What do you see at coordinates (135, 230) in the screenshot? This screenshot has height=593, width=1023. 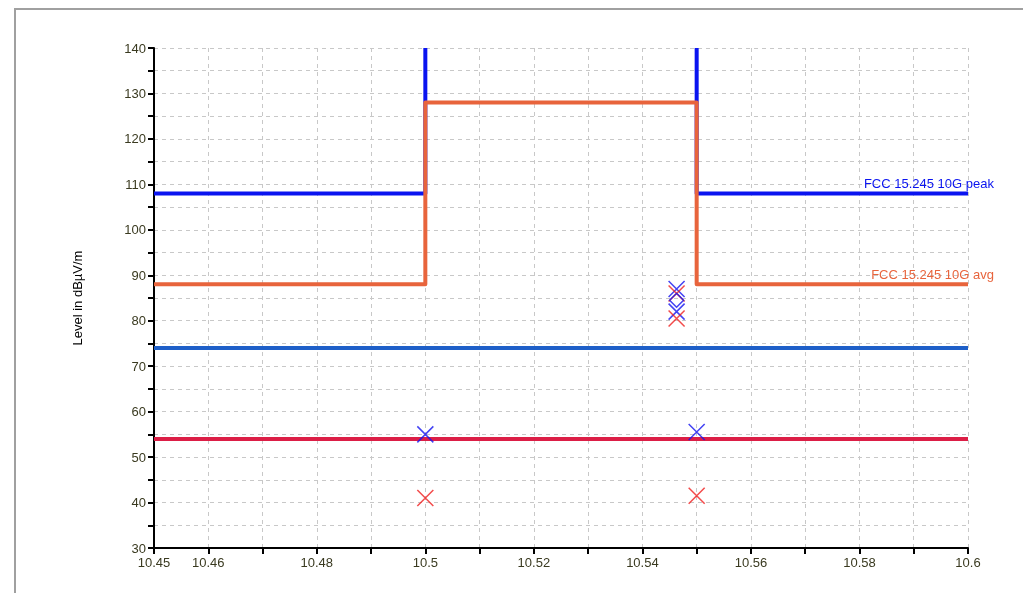 I see `y-tick-label: 100` at bounding box center [135, 230].